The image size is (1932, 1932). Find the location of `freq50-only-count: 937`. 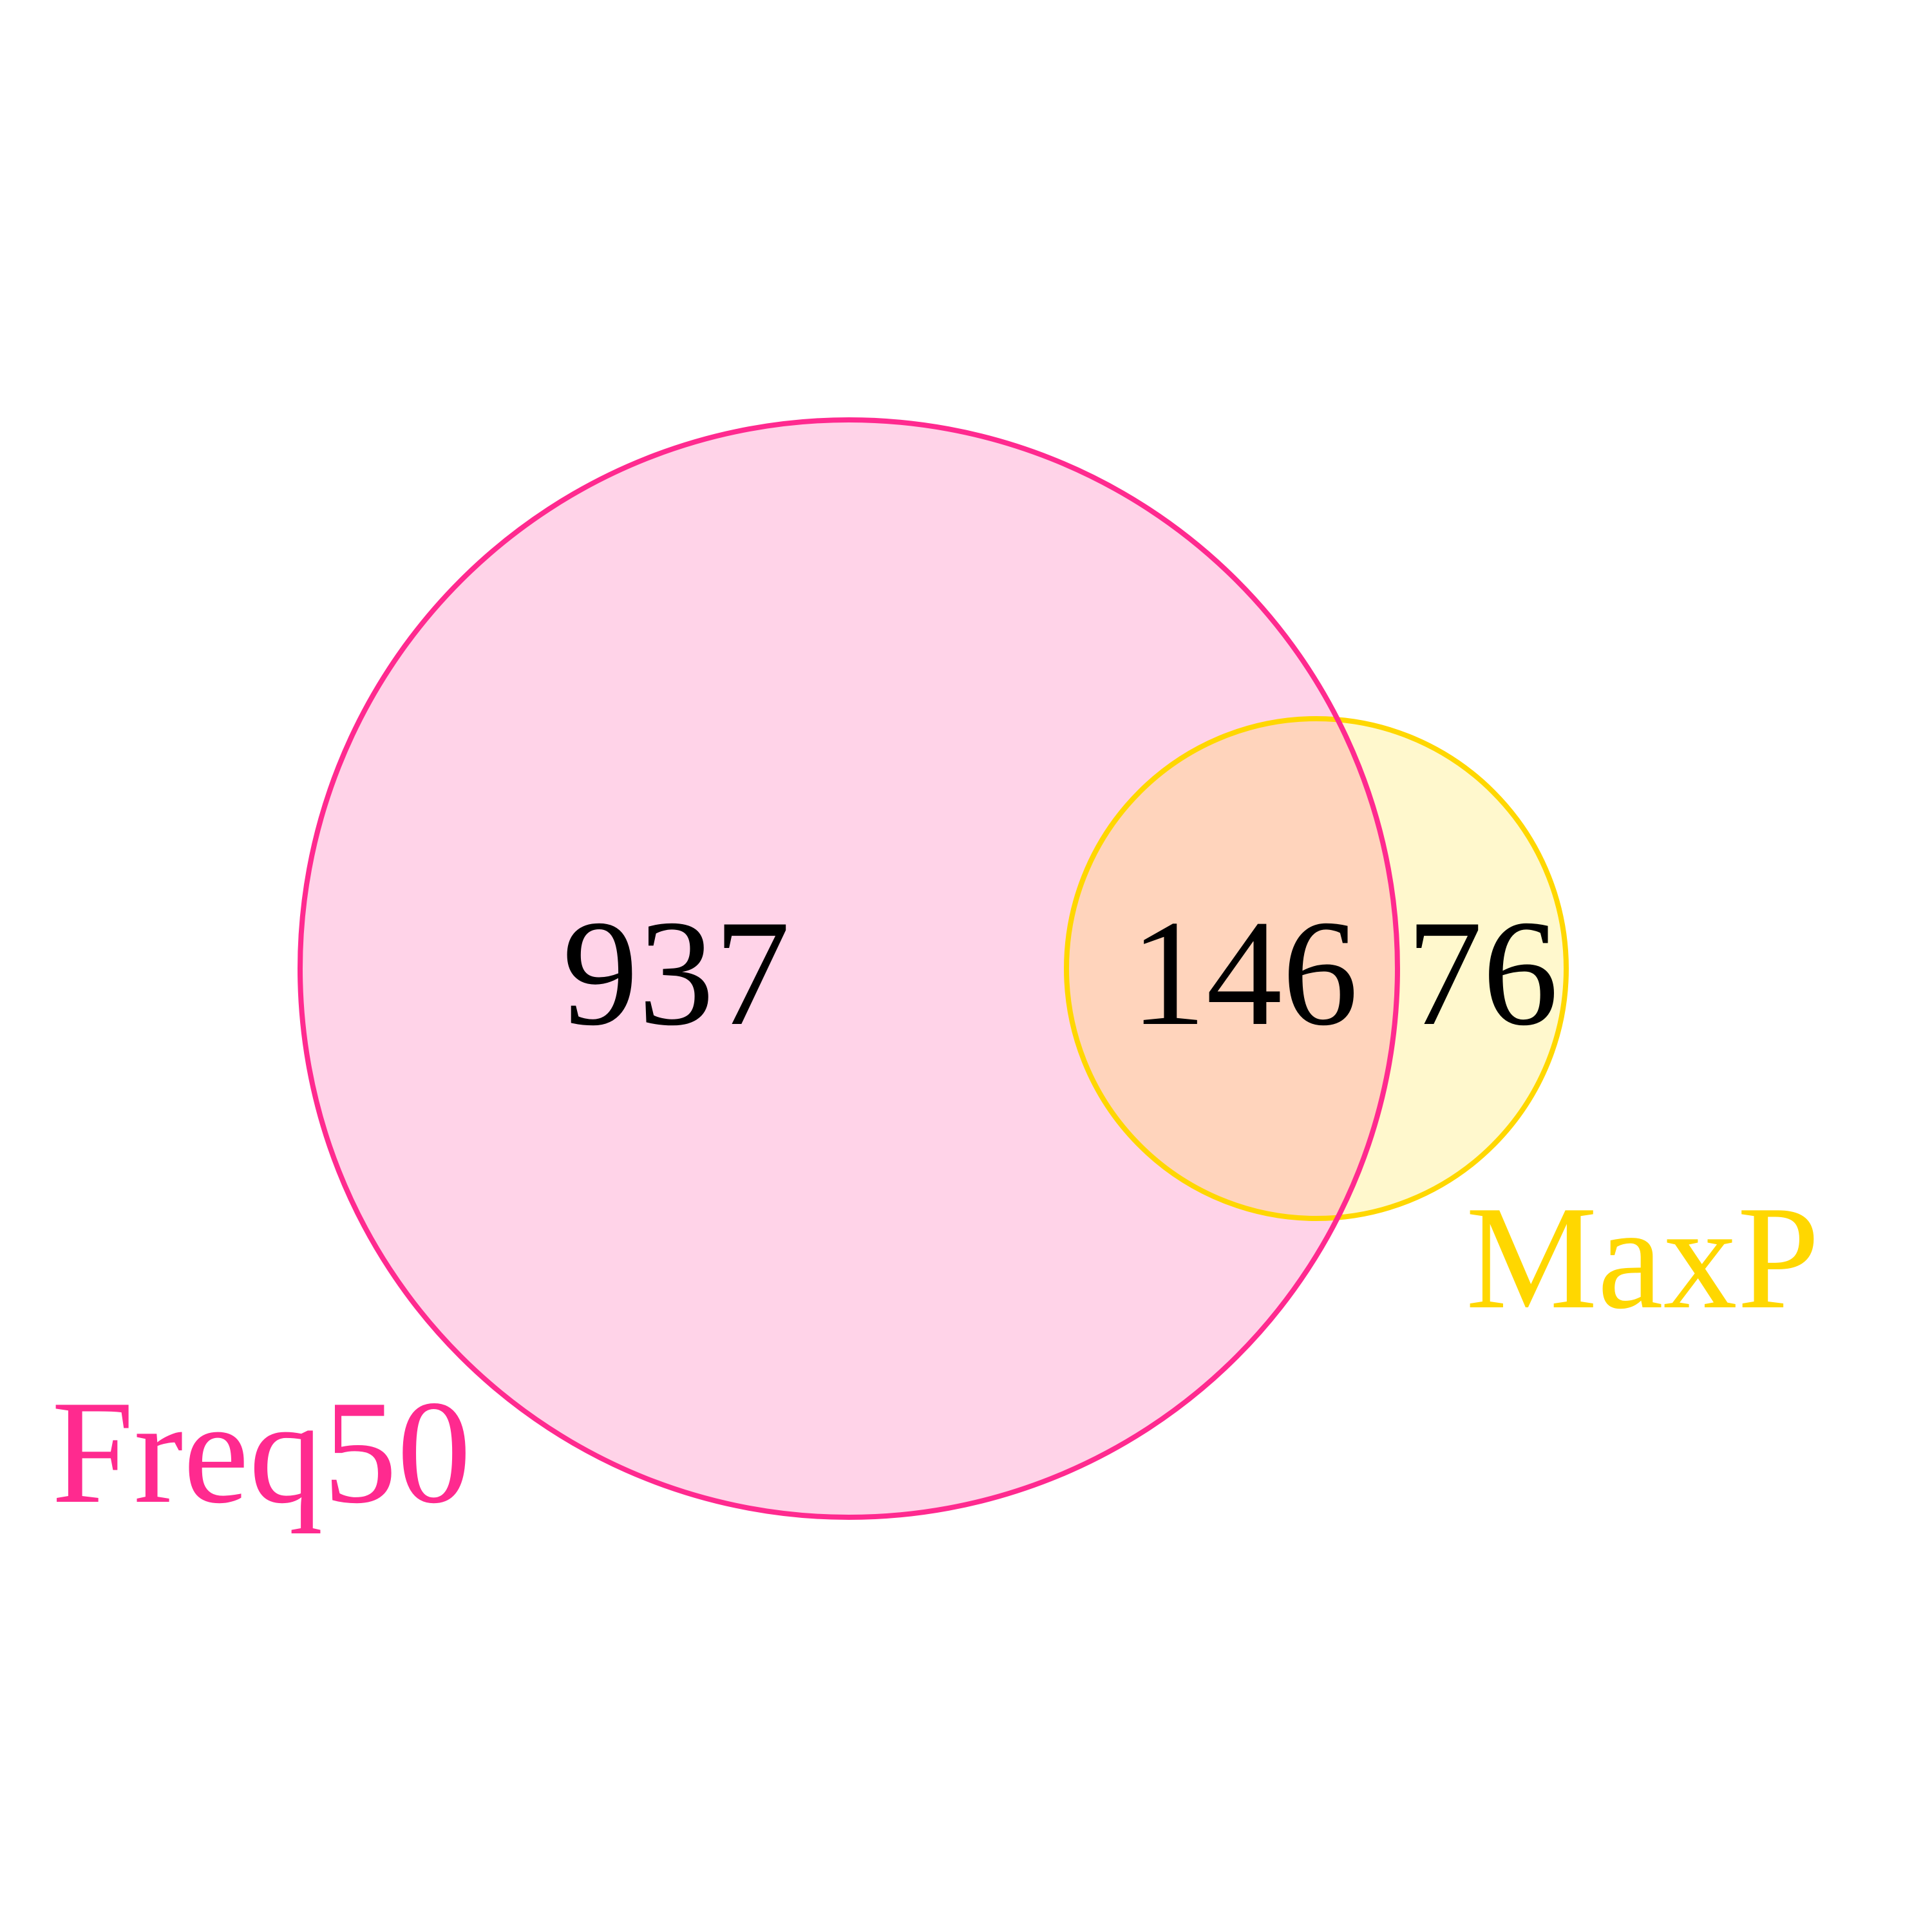

freq50-only-count: 937 is located at coordinates (676, 973).